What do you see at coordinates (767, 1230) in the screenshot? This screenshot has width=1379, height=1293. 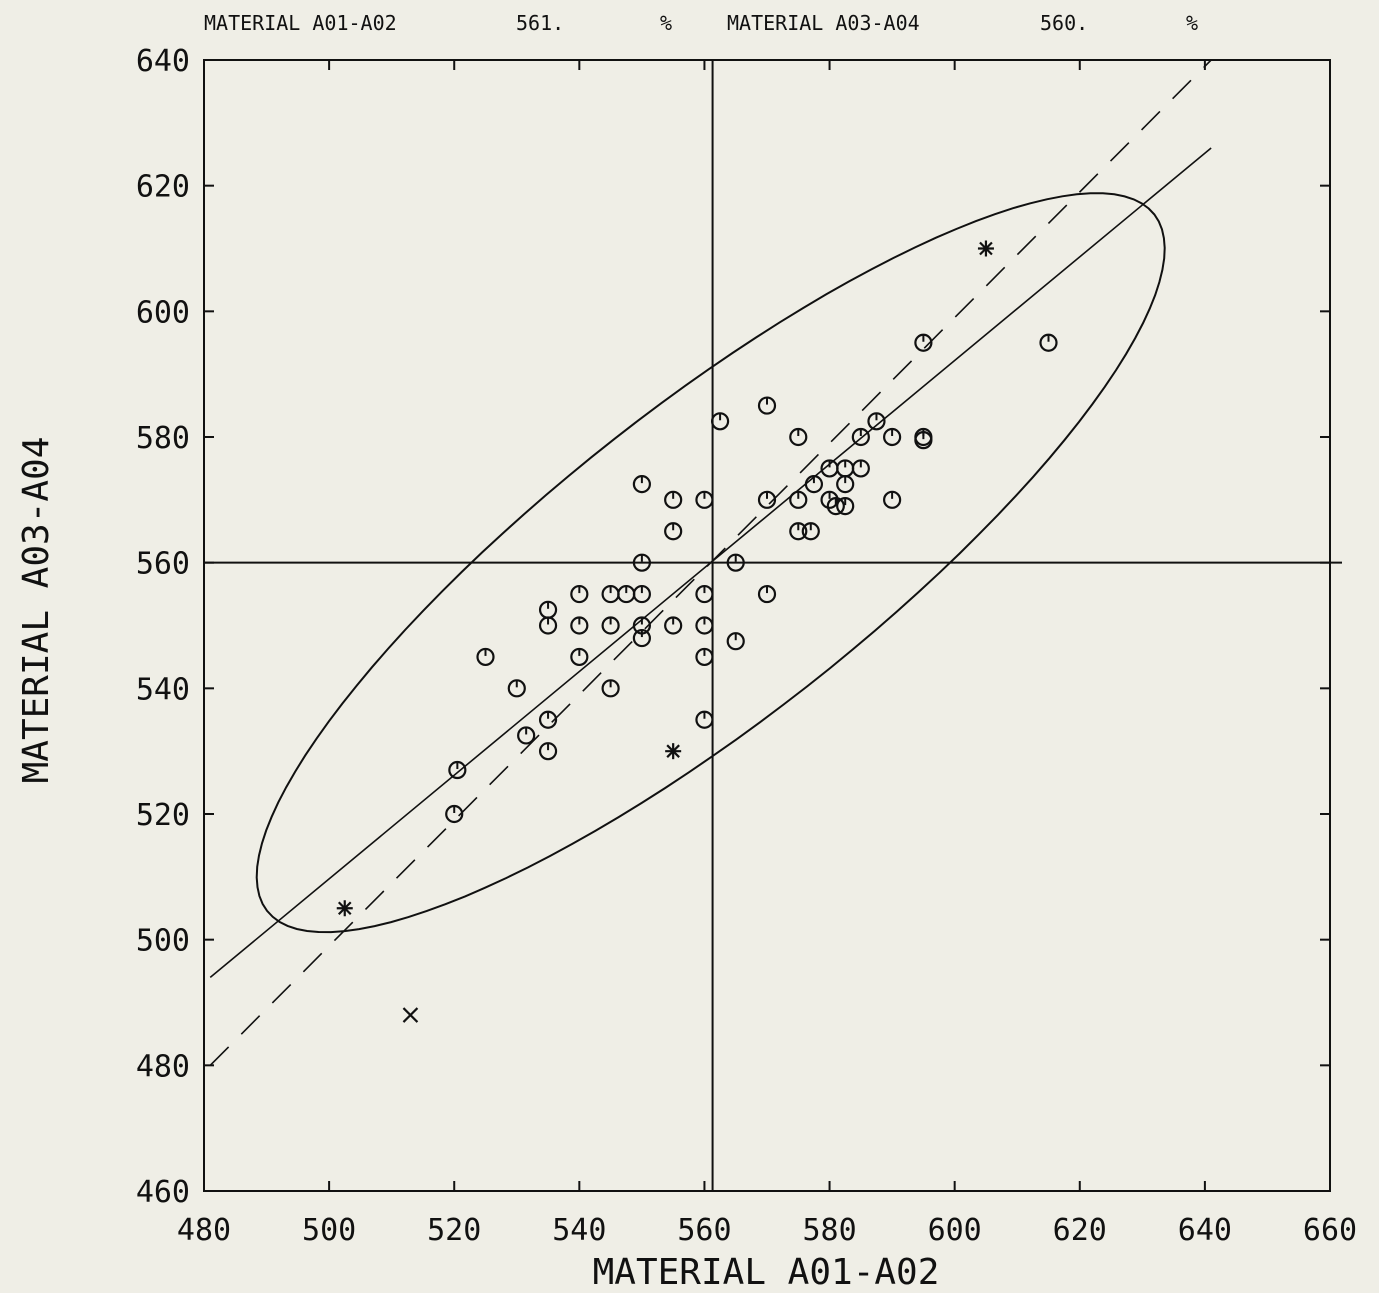 I see `x-tick-labels: 480 500 520 540 560 580 600 620 640 660` at bounding box center [767, 1230].